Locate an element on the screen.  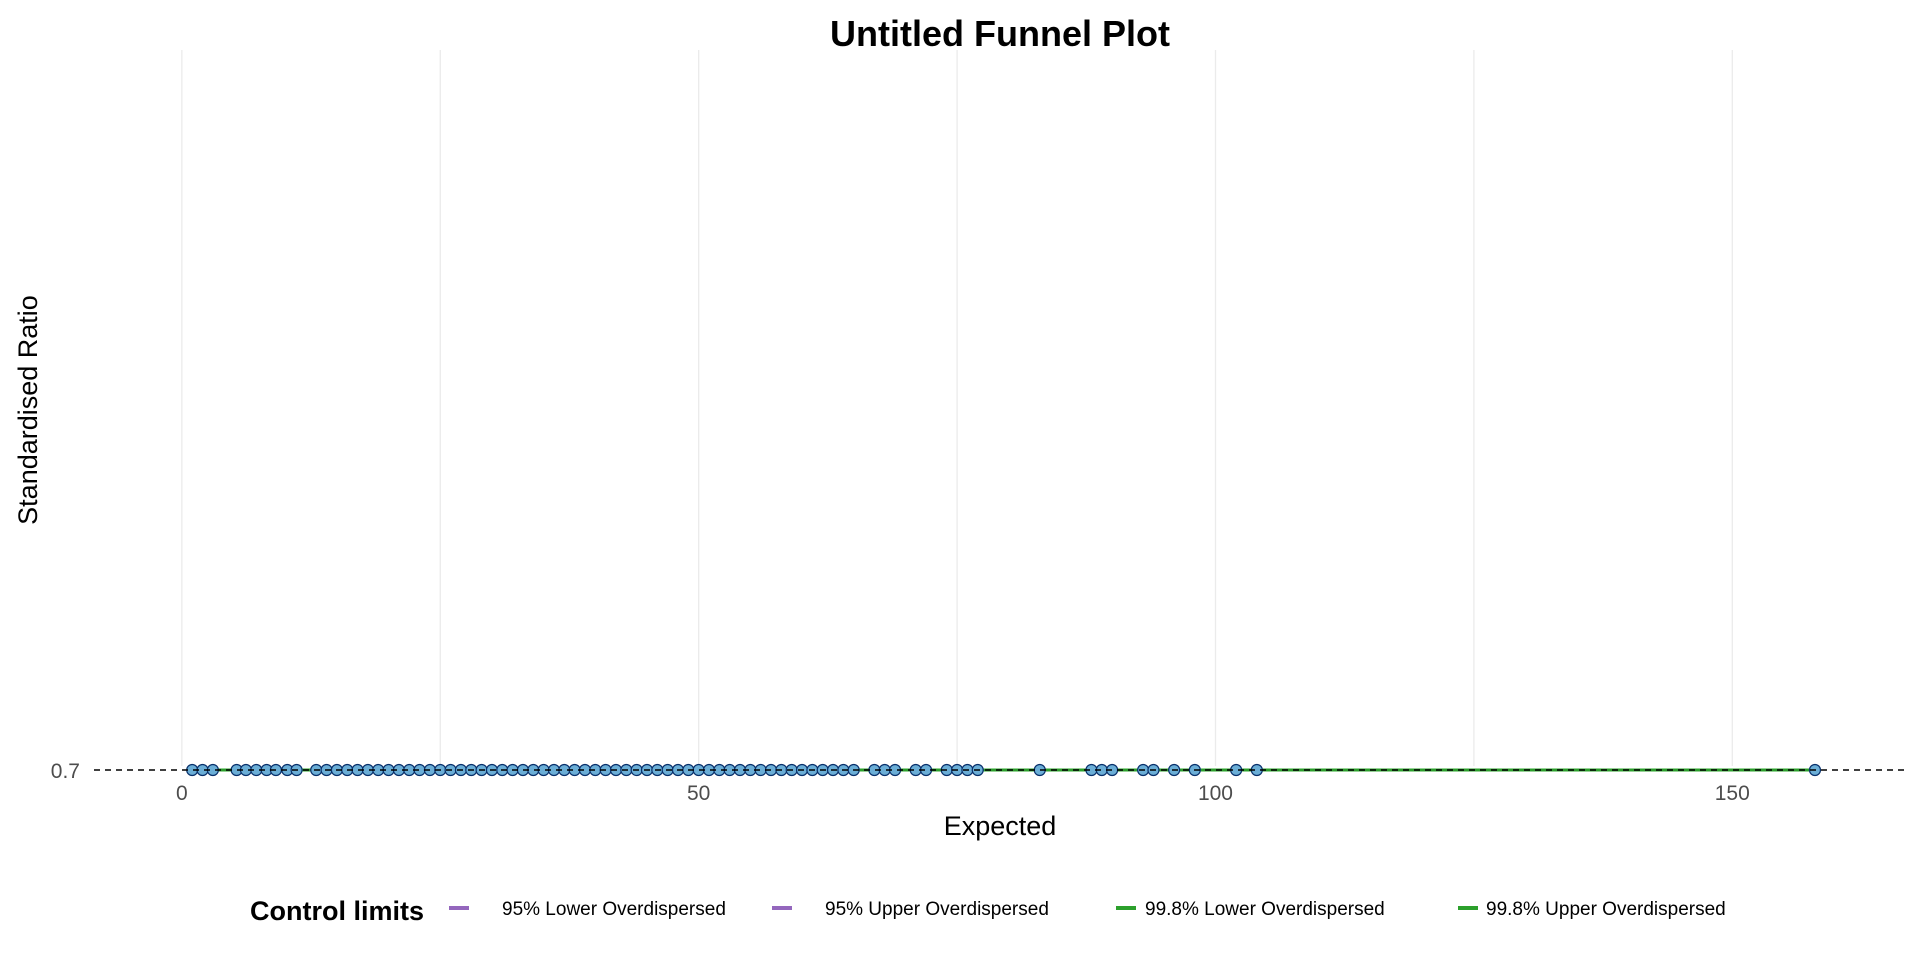
x-tick-label: 0 is located at coordinates (182, 793).